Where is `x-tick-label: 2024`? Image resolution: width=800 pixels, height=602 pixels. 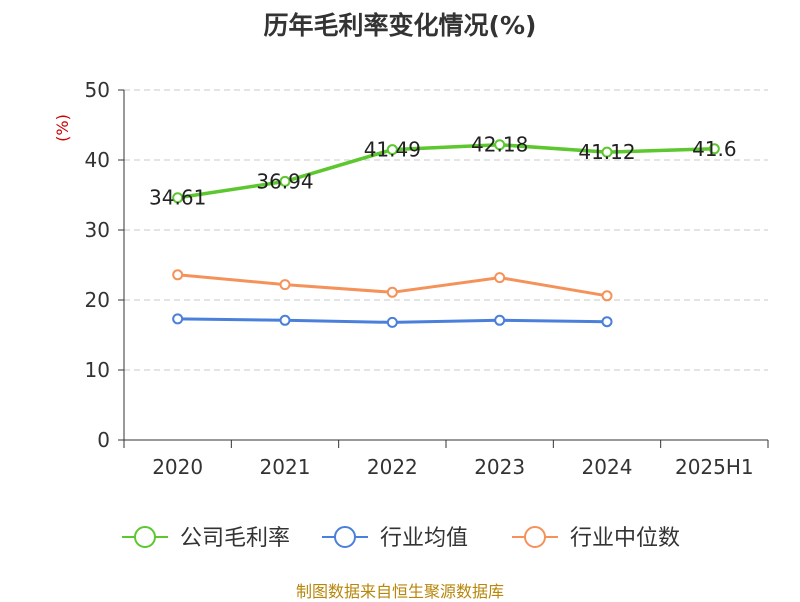 x-tick-label: 2024 is located at coordinates (607, 467).